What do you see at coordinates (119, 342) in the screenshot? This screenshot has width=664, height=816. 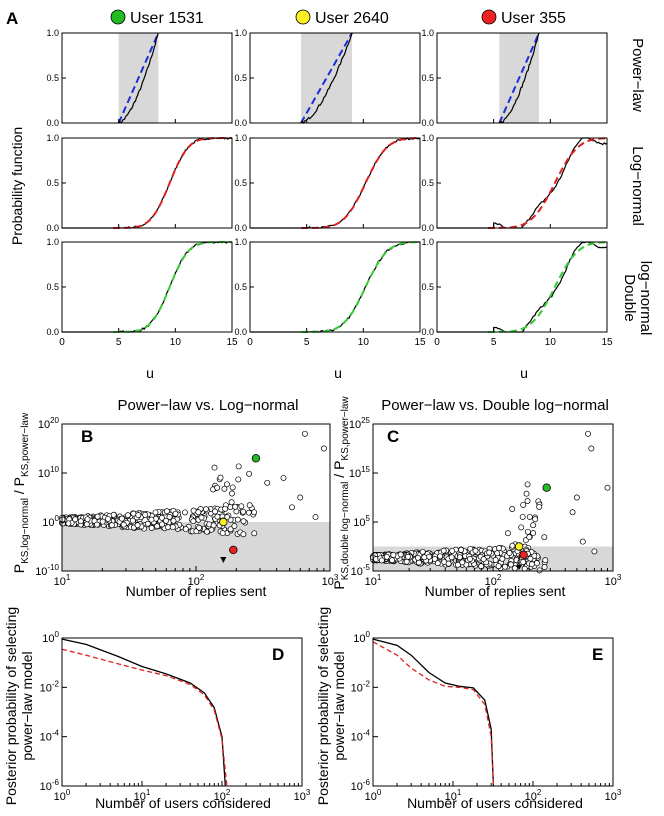 I see `x-tick-label: 5` at bounding box center [119, 342].